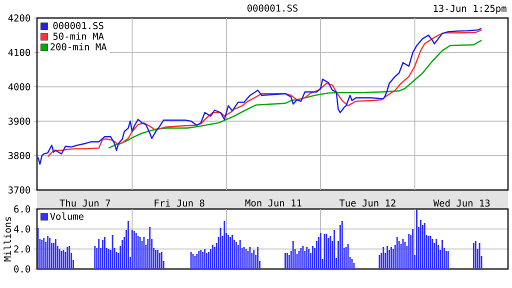 The width and height of the screenshot is (512, 288). Describe the element at coordinates (19, 156) in the screenshot. I see `y-tick-label: 3800` at that location.